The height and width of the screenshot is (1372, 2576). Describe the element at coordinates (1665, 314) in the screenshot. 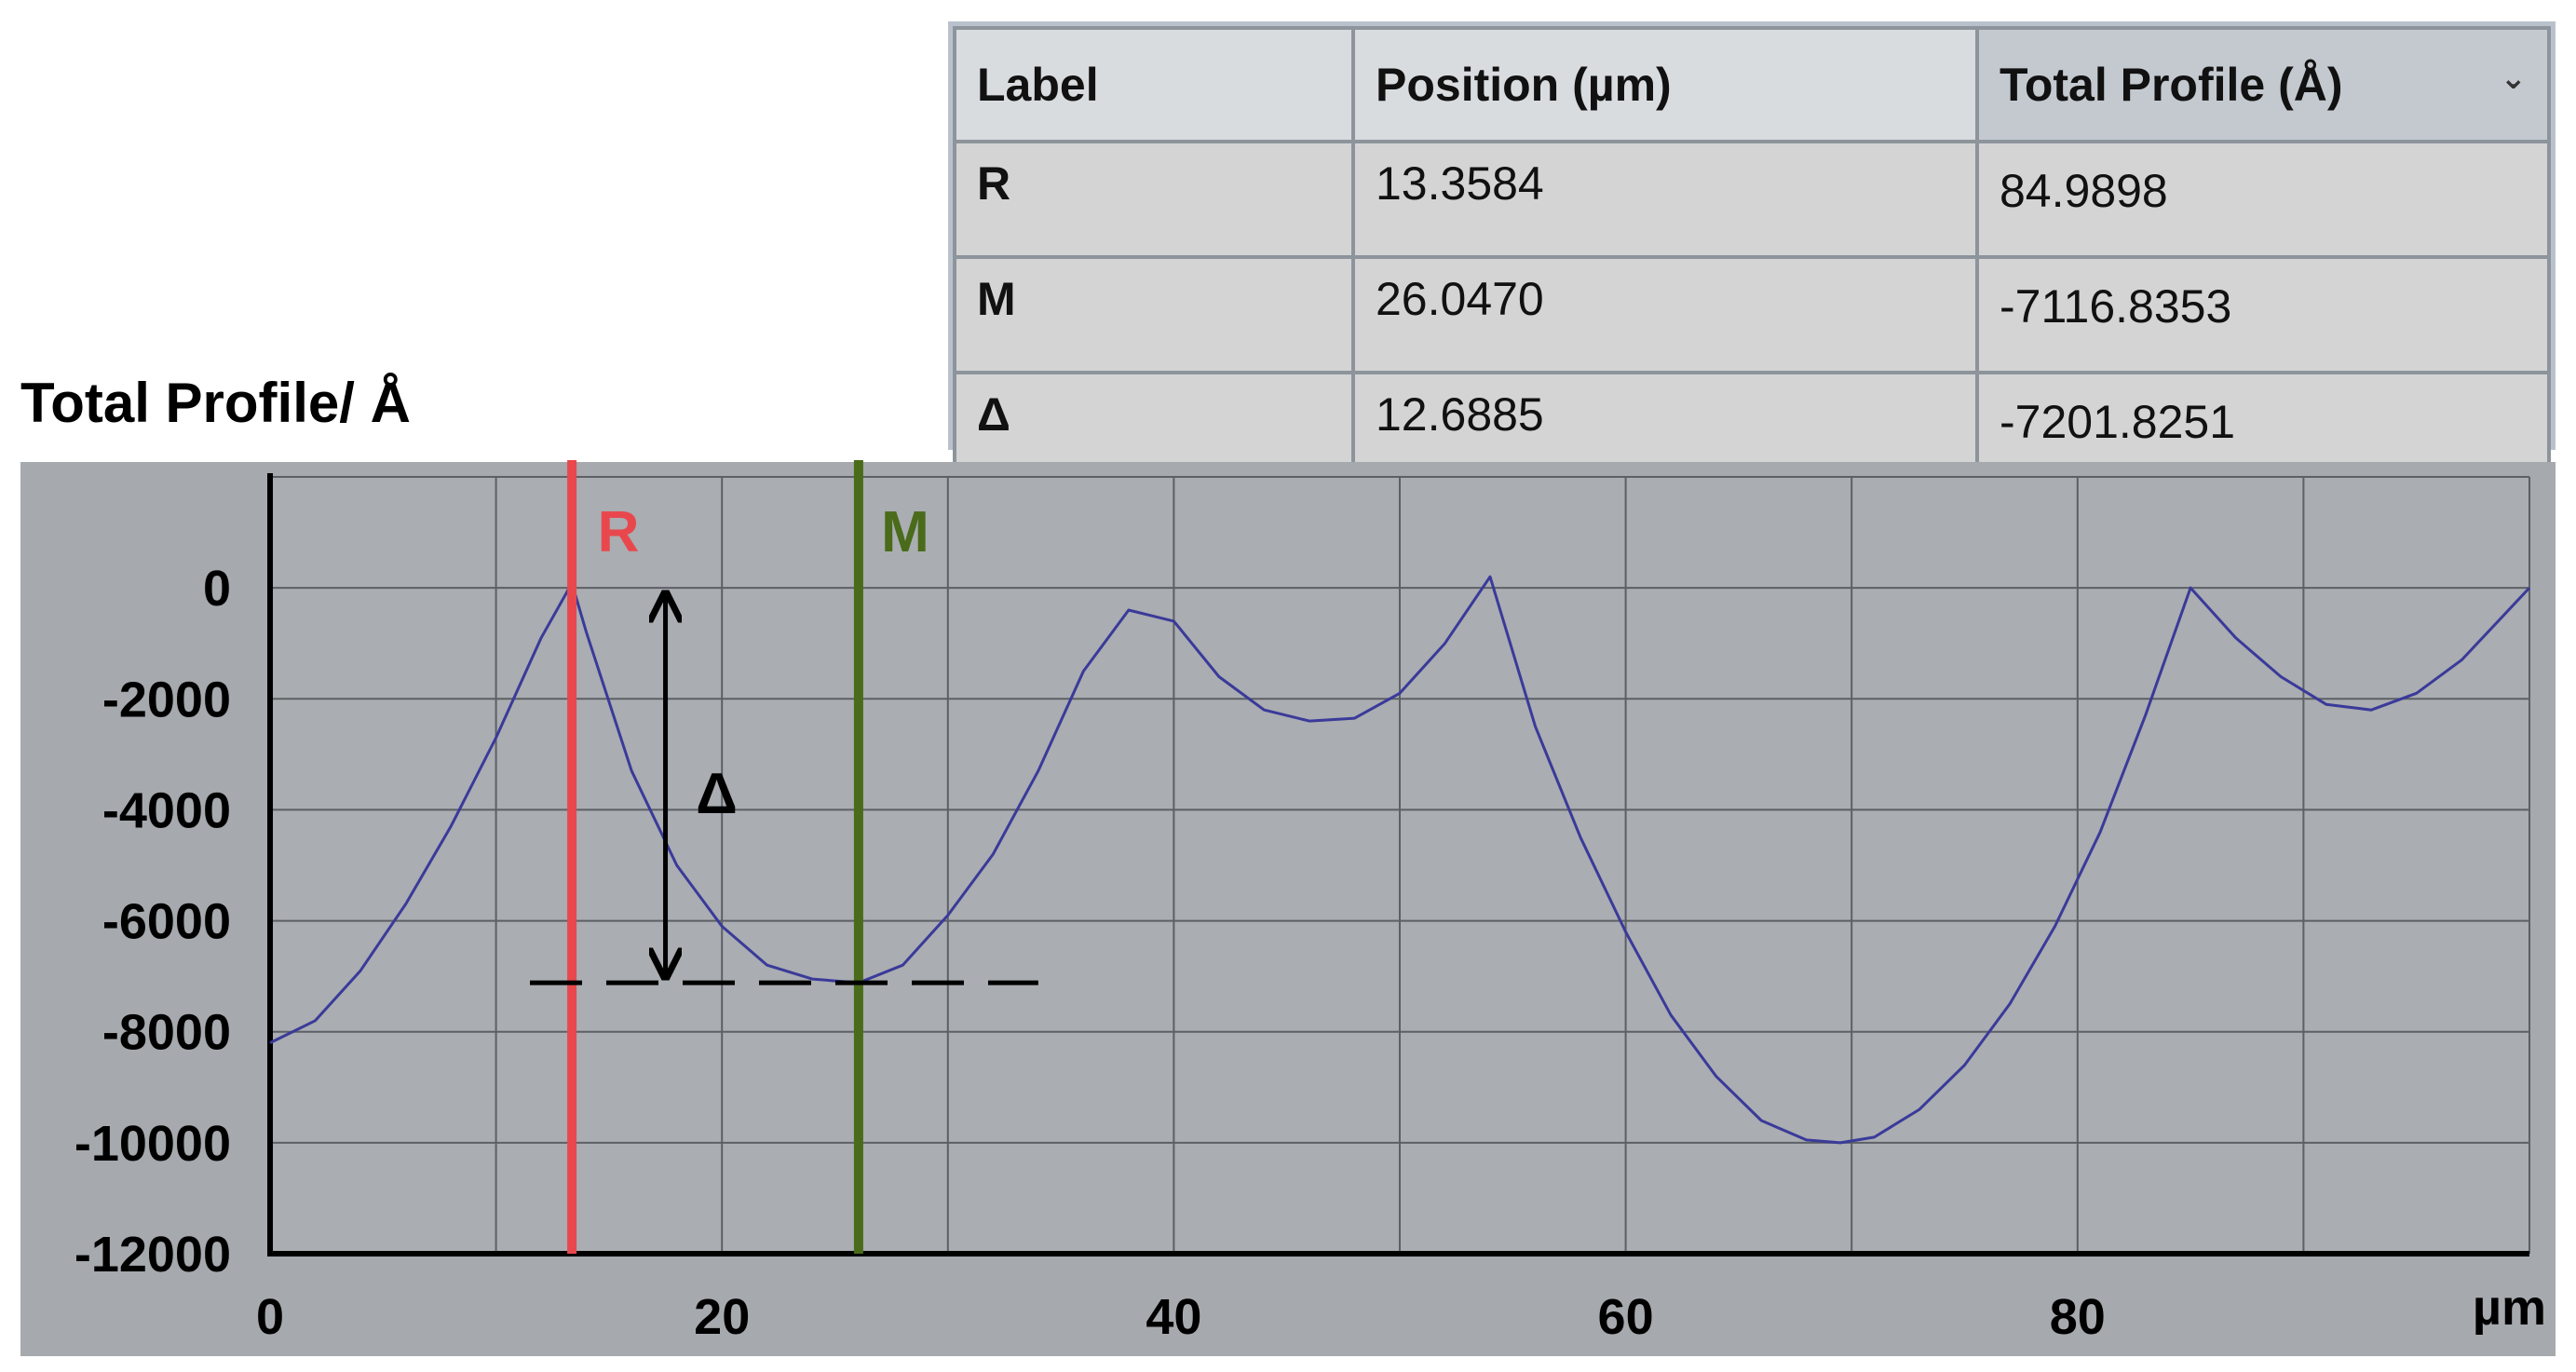

I see `cell-position: 26.0470` at that location.